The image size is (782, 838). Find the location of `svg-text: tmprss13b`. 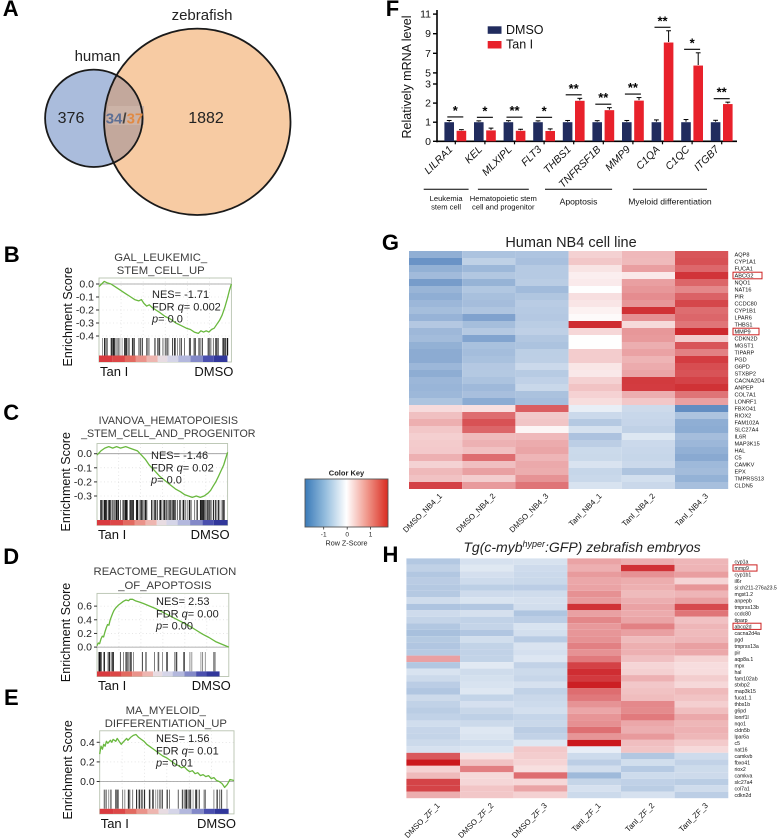

svg-text: tmprss13b is located at coordinates (747, 608).